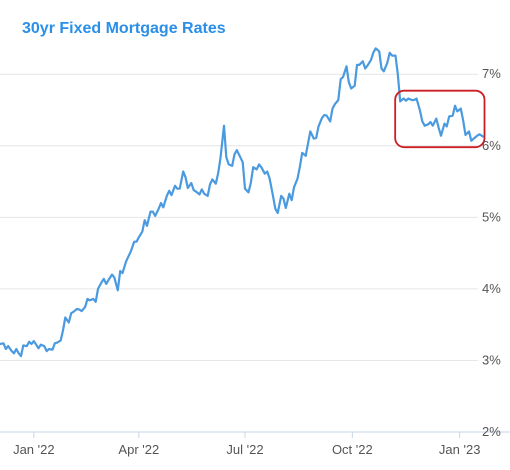 The width and height of the screenshot is (510, 470). Describe the element at coordinates (34, 449) in the screenshot. I see `x-tick-label: Jan '22` at that location.